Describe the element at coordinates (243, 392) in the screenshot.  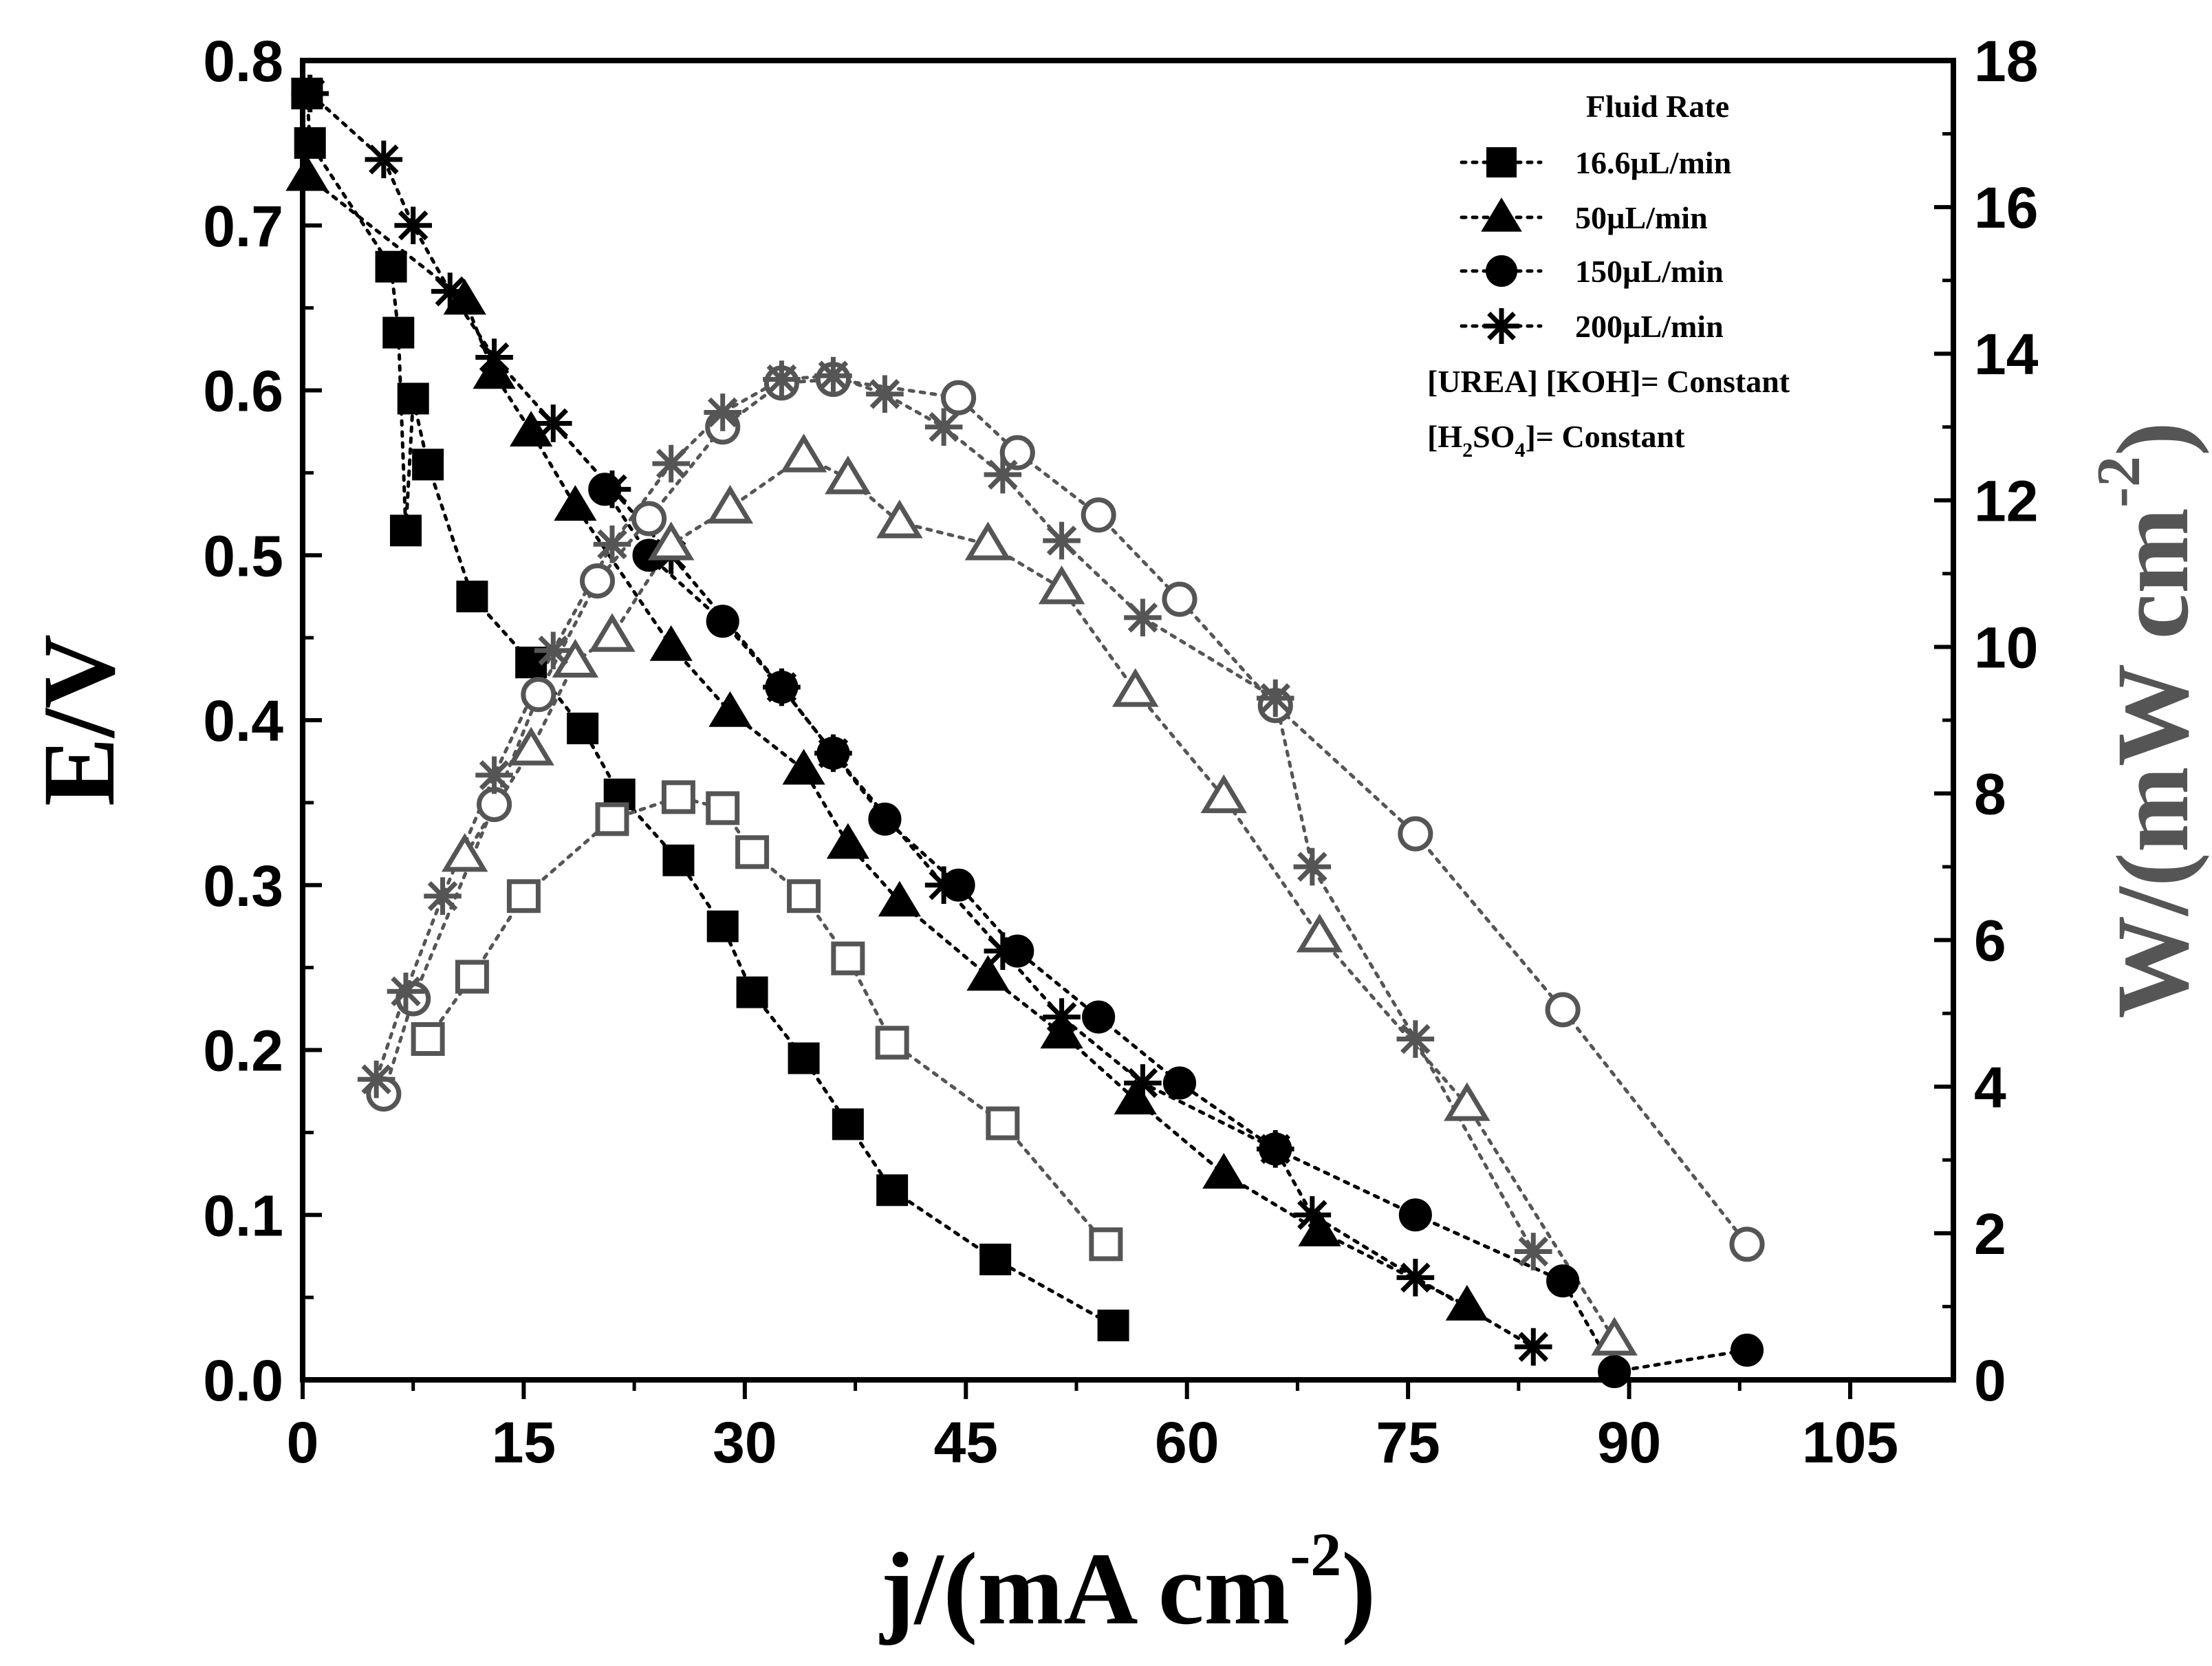
I see `y-left-tick-label: 0.6` at that location.